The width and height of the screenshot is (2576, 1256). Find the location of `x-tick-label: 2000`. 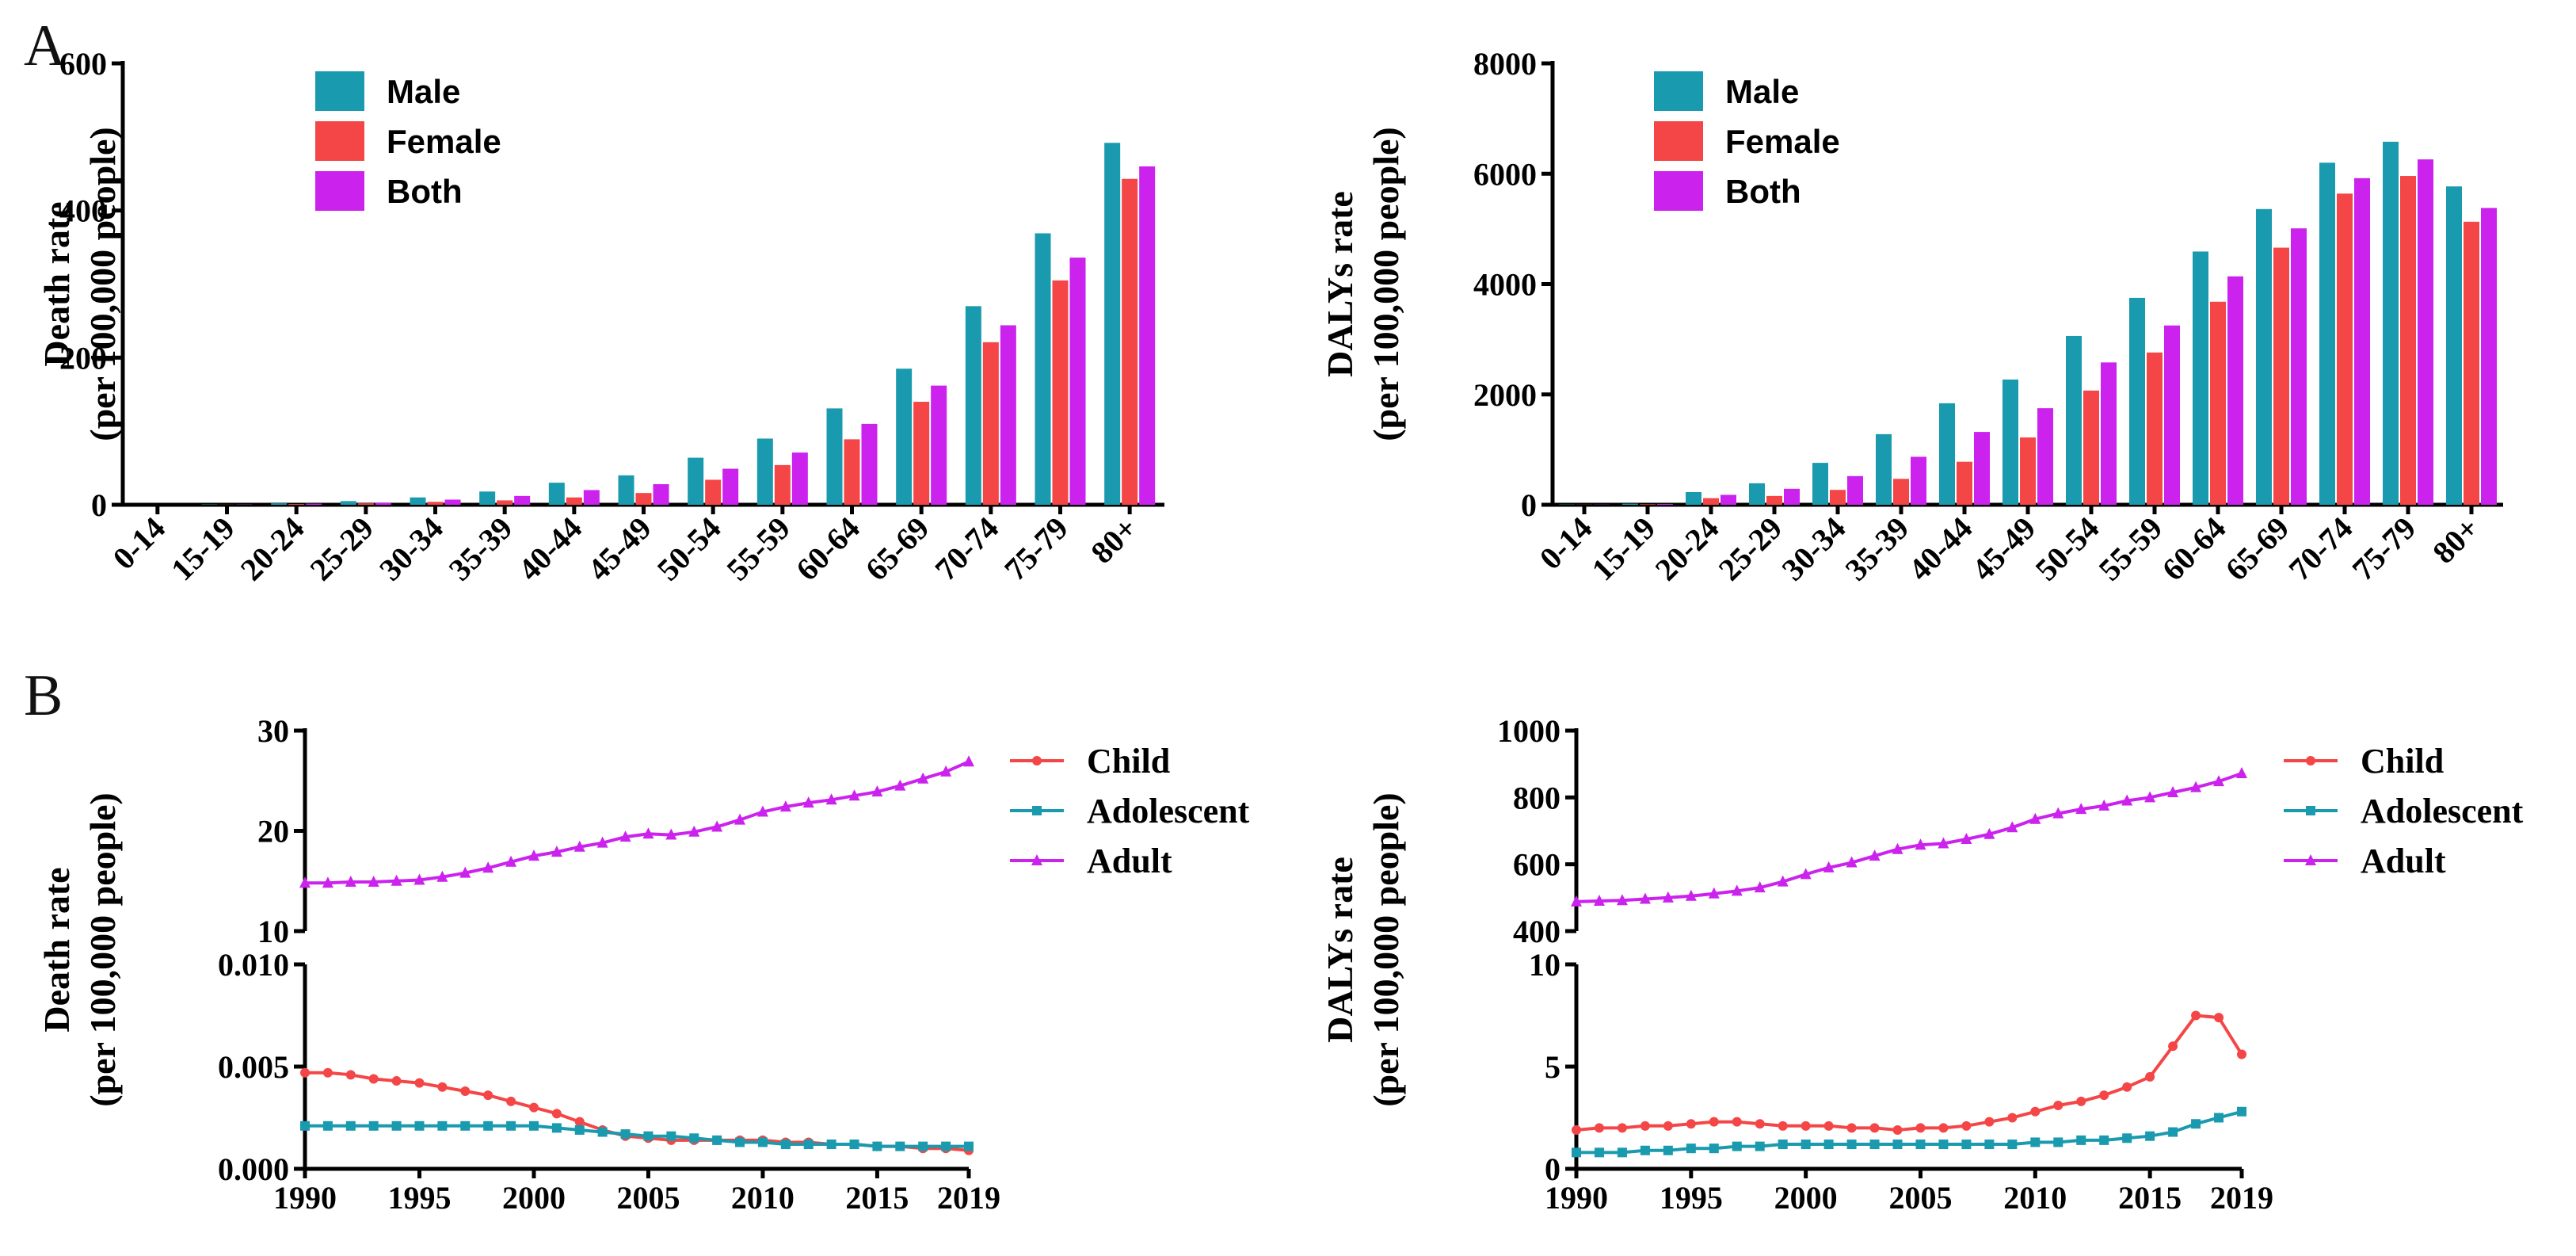

x-tick-label: 2000 is located at coordinates (1806, 1198).